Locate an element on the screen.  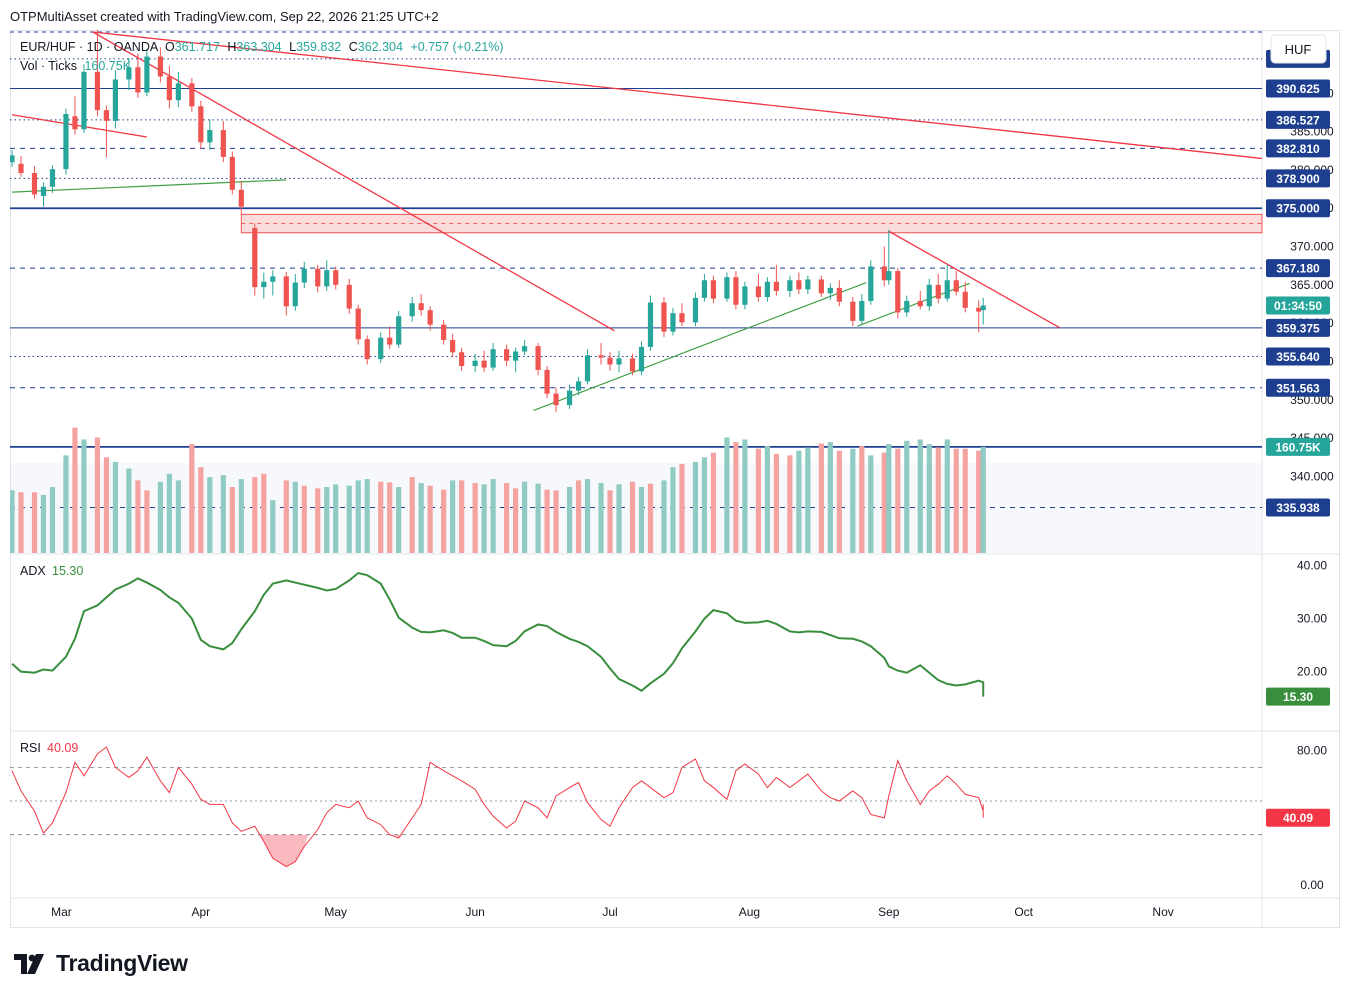
currency-button is located at coordinates (1298, 49).